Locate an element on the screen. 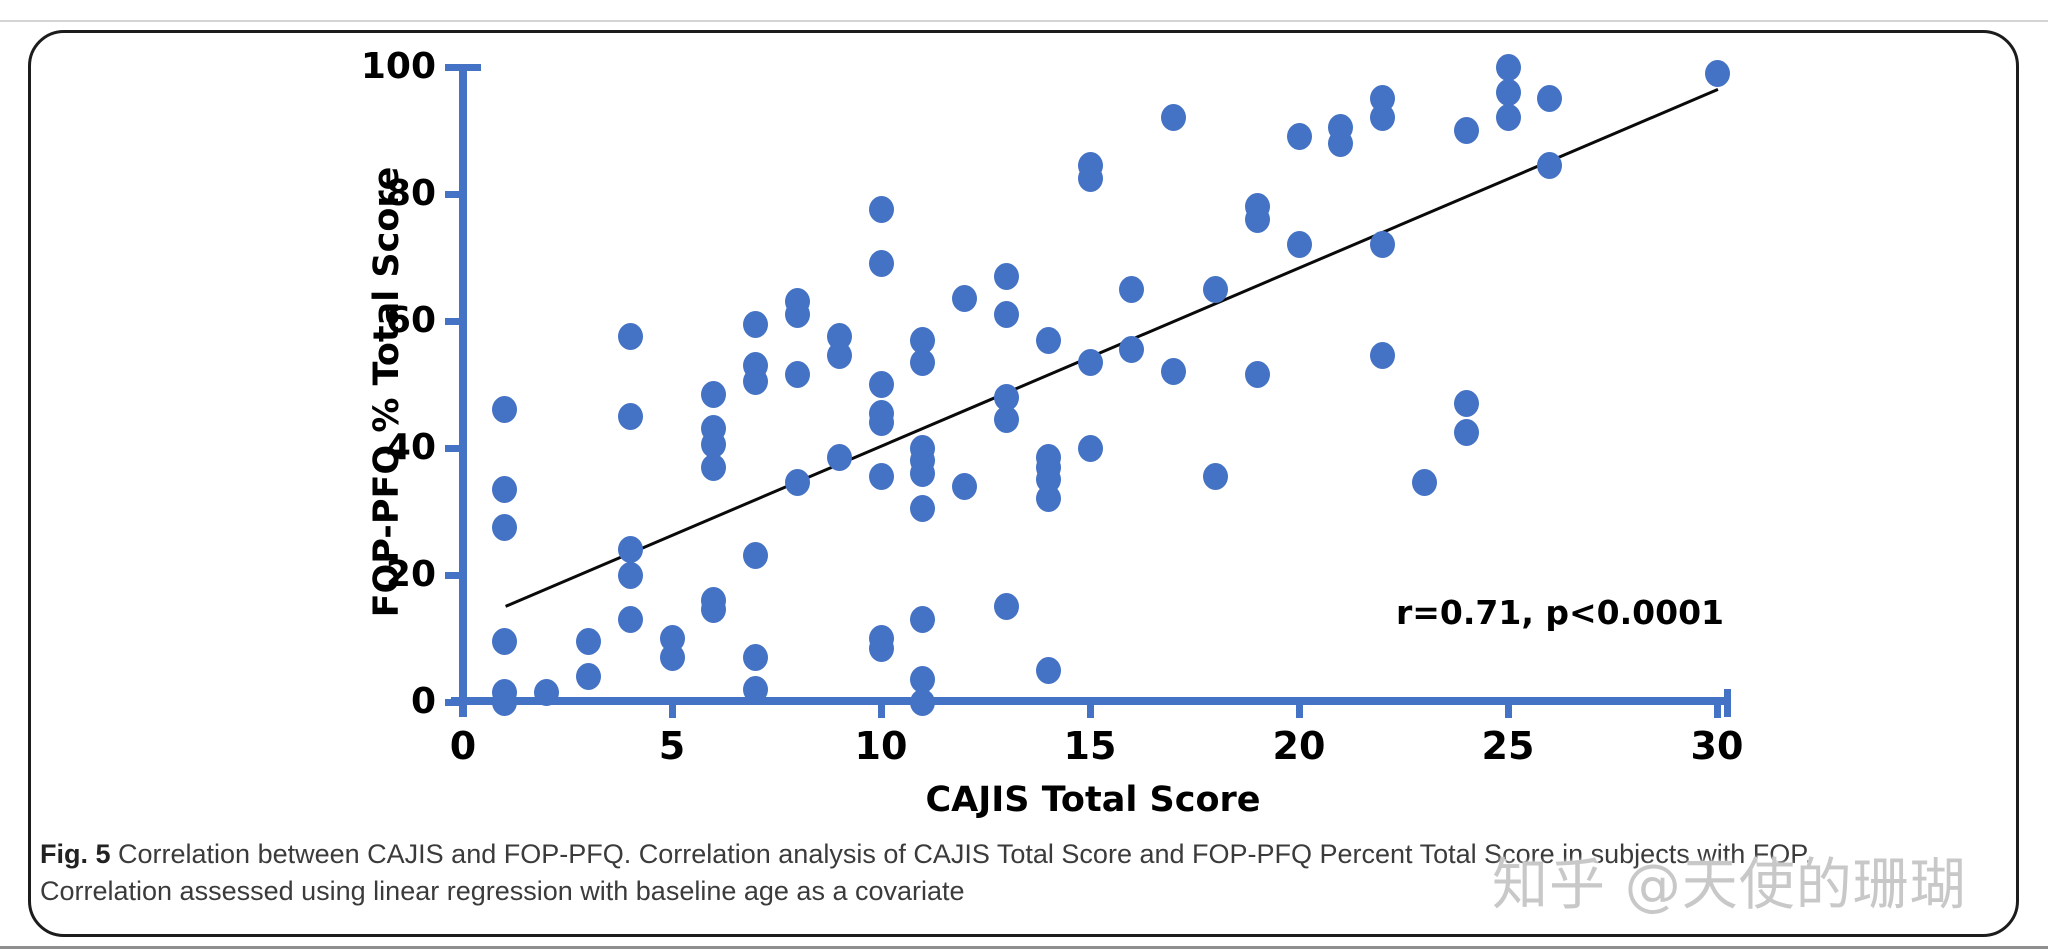 This screenshot has width=2048, height=952. y-tick-label: 100 is located at coordinates (398, 66).